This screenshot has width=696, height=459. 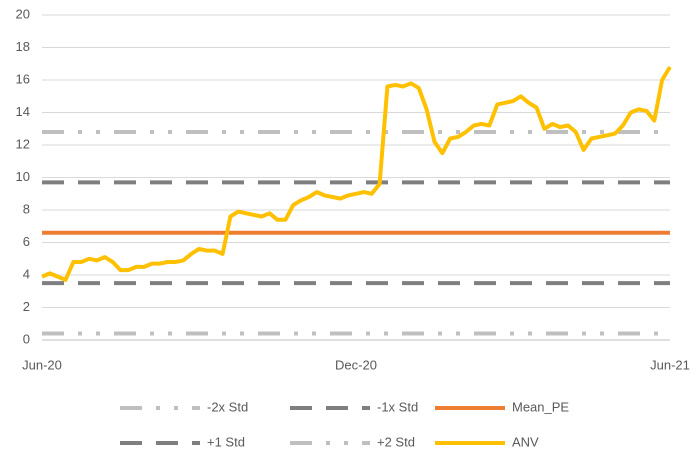 What do you see at coordinates (227, 406) in the screenshot?
I see `legend-label: -2x Std` at bounding box center [227, 406].